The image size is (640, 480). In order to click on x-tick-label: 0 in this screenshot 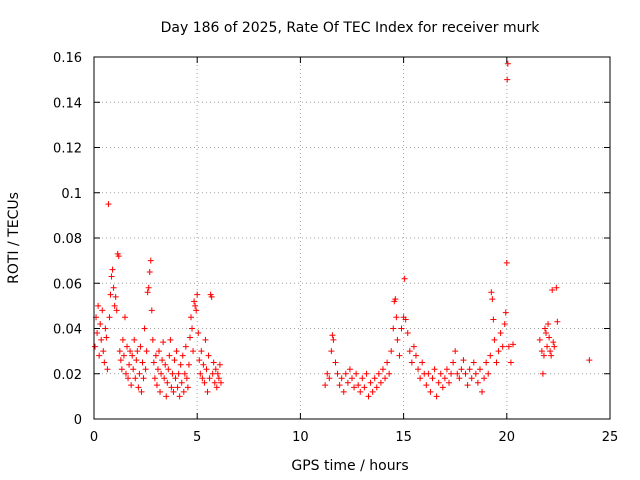, I will do `click(94, 437)`.